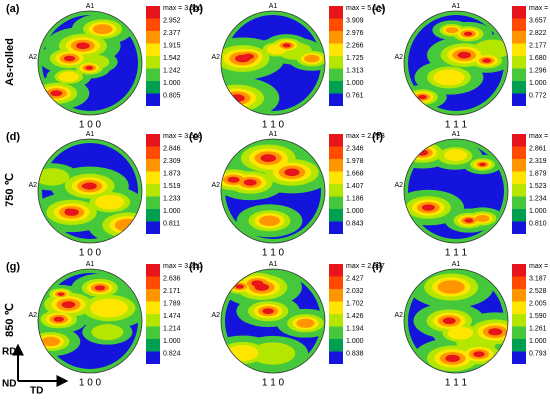 This screenshot has height=402, width=550. What do you see at coordinates (538, 316) in the screenshot?
I see `legend-level: 1.590` at bounding box center [538, 316].